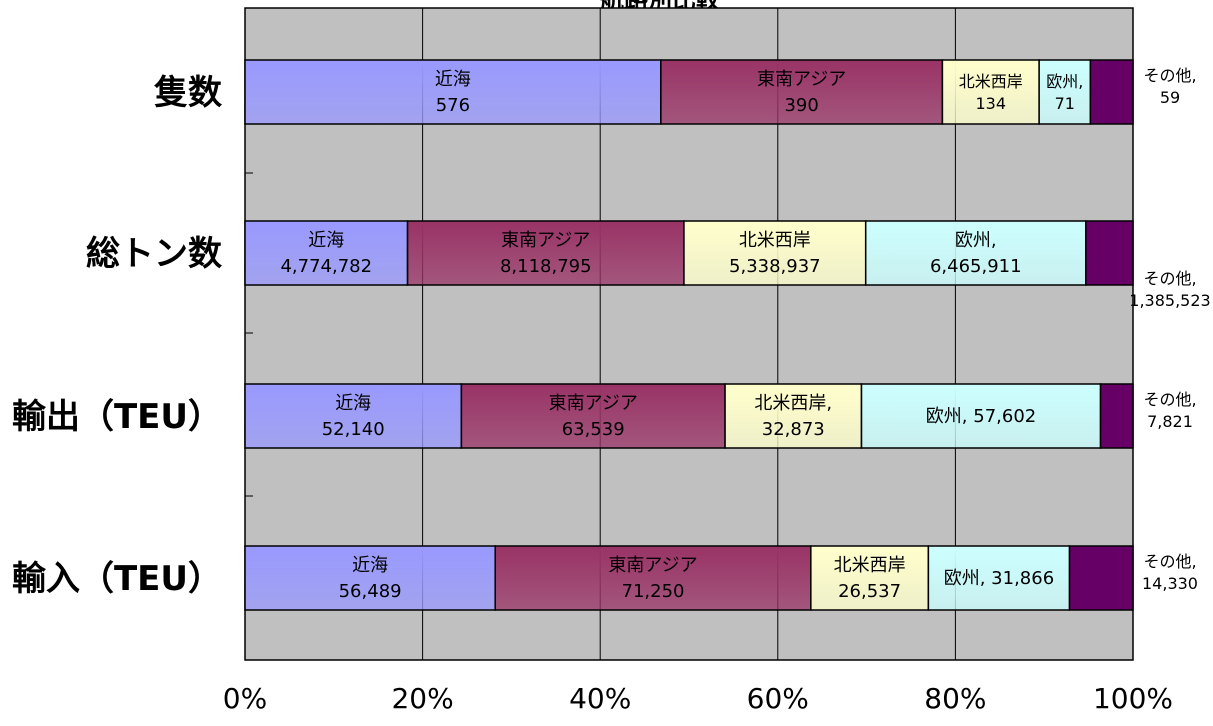 The width and height of the screenshot is (1213, 726). I want to click on category-label: 総トン数, so click(154, 254).